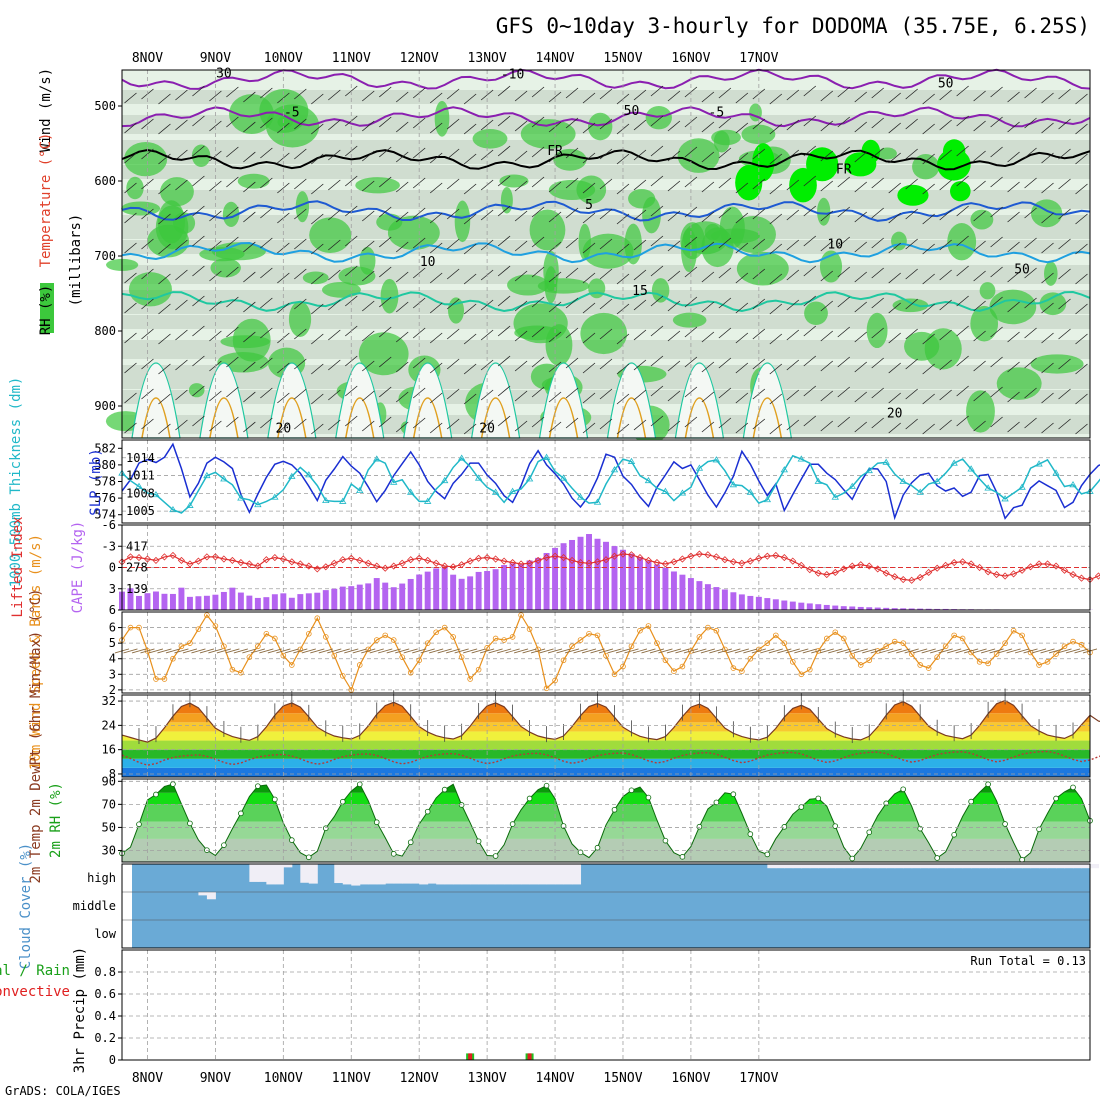  I want to click on cloud-bg, so click(611, 906).